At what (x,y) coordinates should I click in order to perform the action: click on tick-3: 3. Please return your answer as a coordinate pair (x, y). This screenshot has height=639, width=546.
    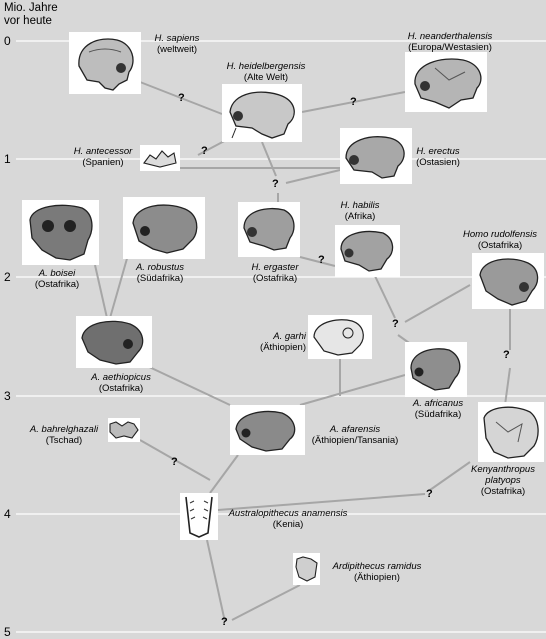
    Looking at the image, I should click on (7, 396).